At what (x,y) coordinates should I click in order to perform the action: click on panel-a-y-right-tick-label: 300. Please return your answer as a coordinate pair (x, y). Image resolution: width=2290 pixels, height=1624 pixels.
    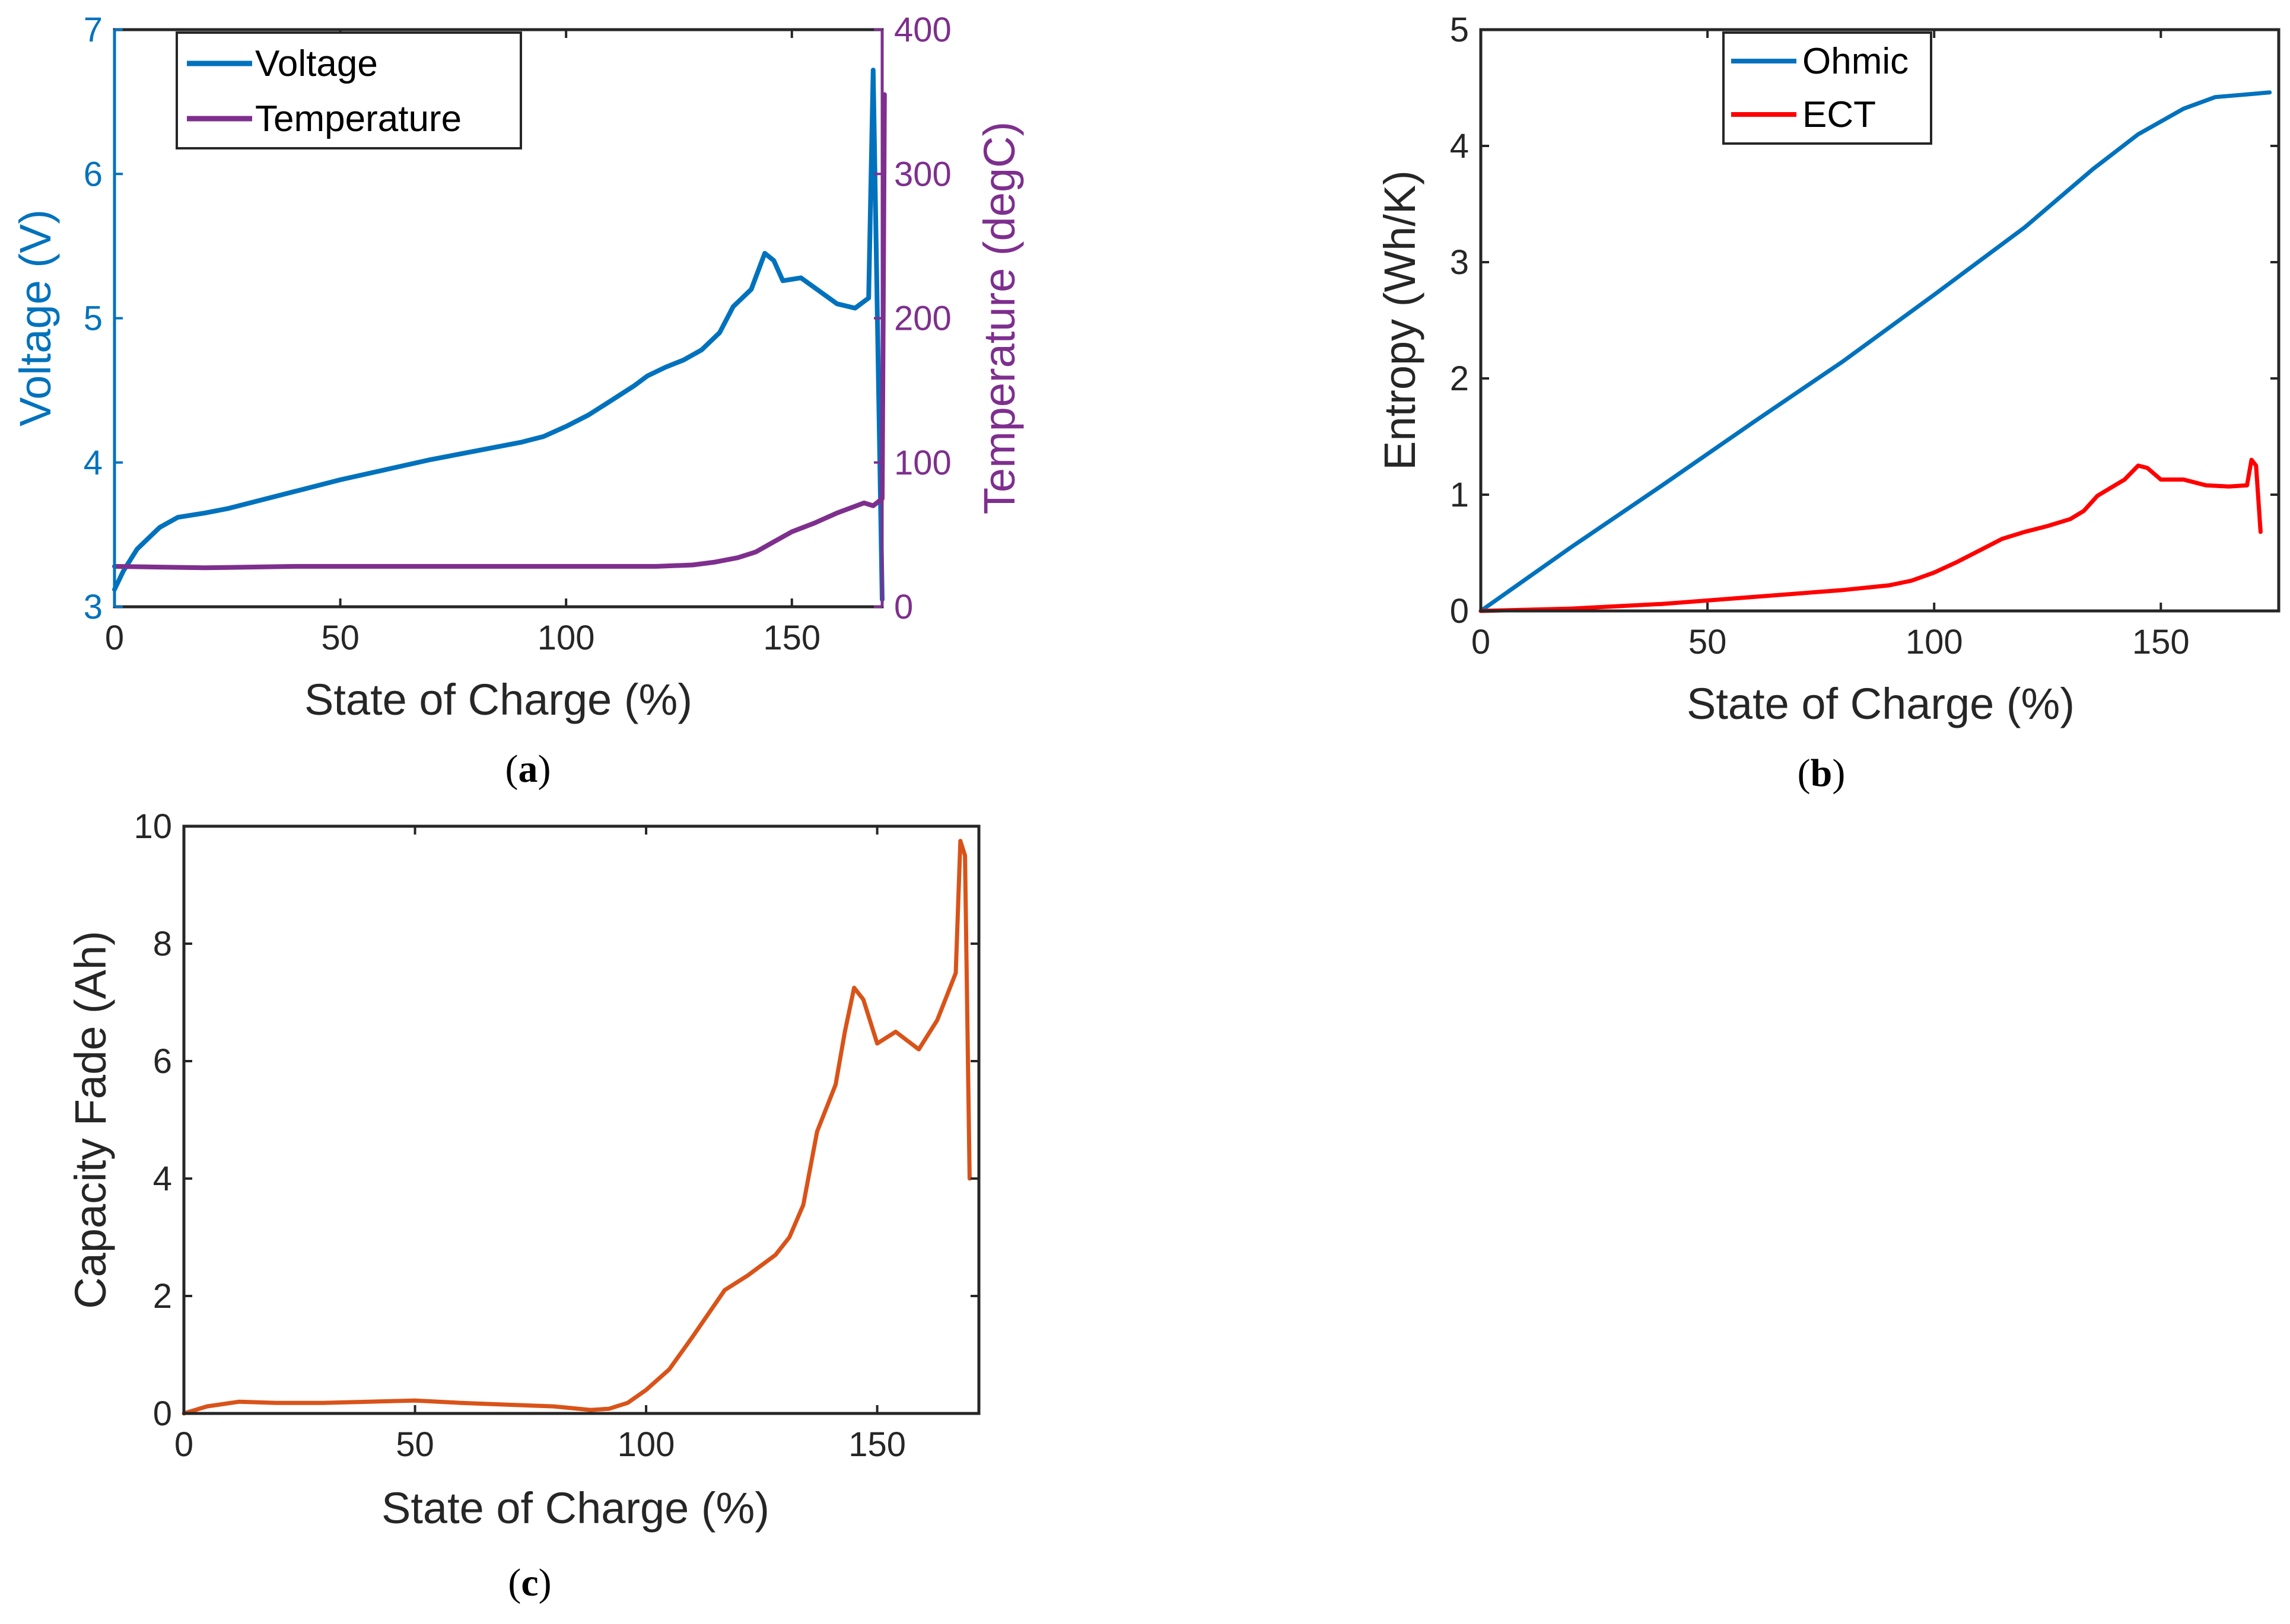
    Looking at the image, I should click on (923, 174).